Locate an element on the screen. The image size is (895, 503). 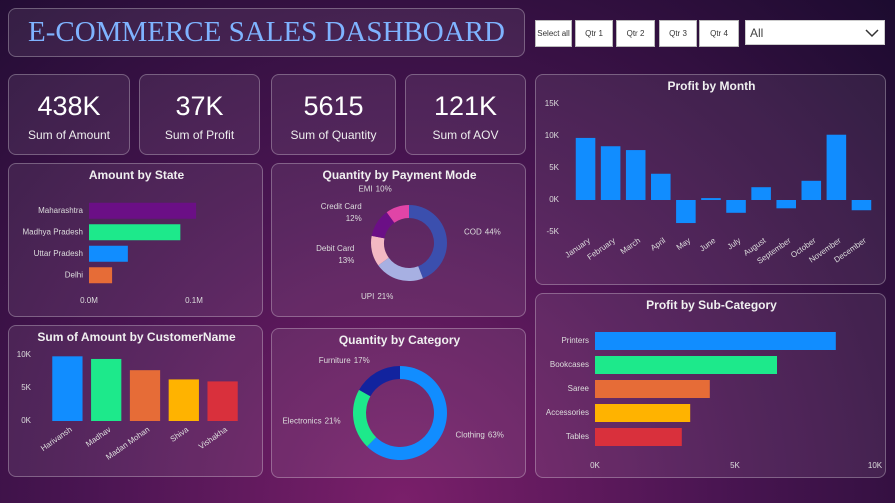
y-tick-label: 10K is located at coordinates (552, 135).